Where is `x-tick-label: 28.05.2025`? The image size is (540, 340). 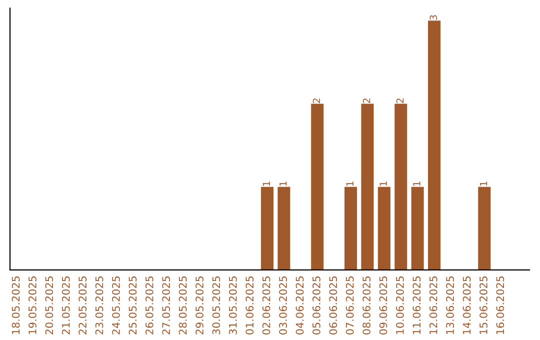
x-tick-label: 28.05.2025 is located at coordinates (182, 305).